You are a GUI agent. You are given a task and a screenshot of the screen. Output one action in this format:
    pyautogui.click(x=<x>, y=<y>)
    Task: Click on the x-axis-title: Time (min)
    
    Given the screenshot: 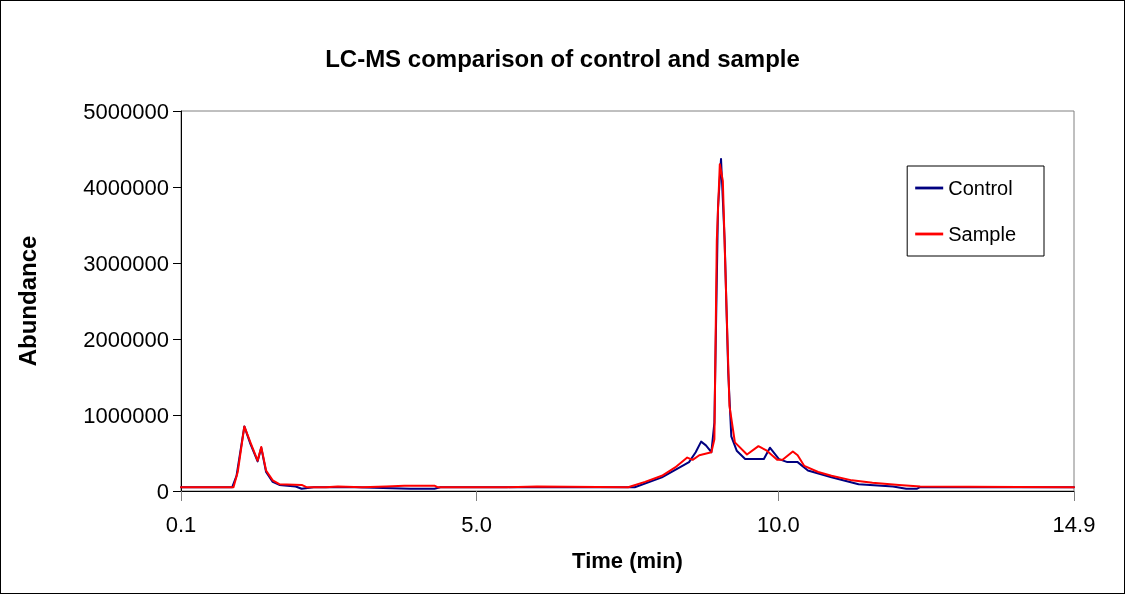 What is the action you would take?
    pyautogui.click(x=627, y=560)
    